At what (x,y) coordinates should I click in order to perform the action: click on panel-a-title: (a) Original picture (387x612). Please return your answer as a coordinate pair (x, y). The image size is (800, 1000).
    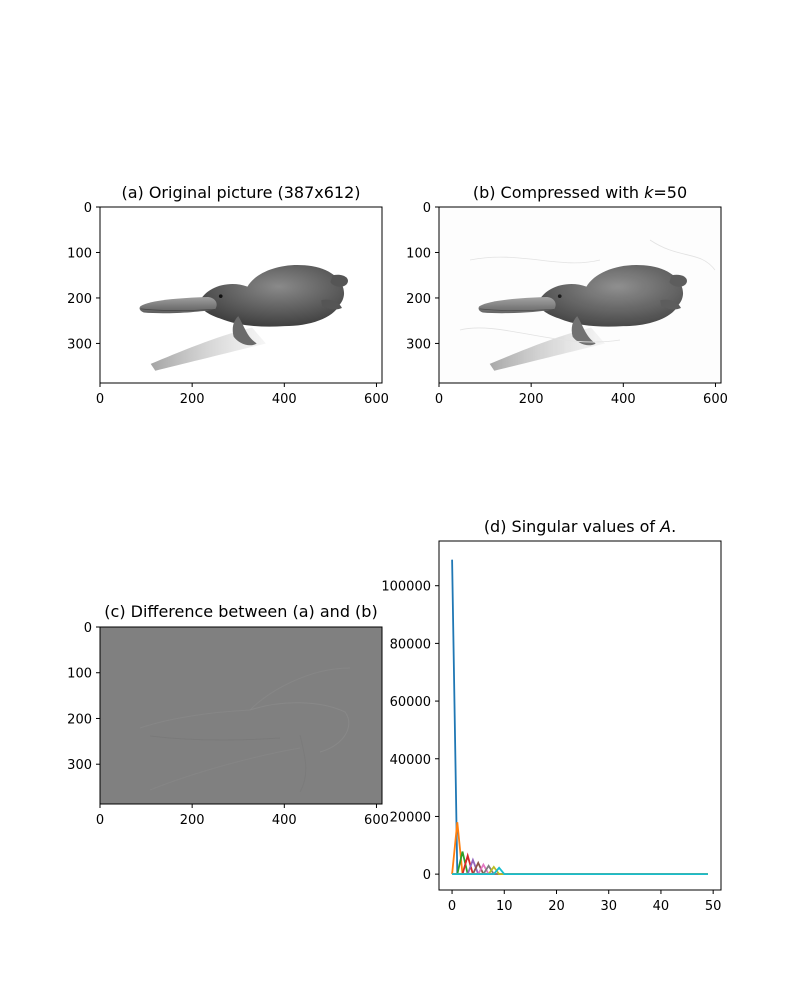
    Looking at the image, I should click on (240, 192).